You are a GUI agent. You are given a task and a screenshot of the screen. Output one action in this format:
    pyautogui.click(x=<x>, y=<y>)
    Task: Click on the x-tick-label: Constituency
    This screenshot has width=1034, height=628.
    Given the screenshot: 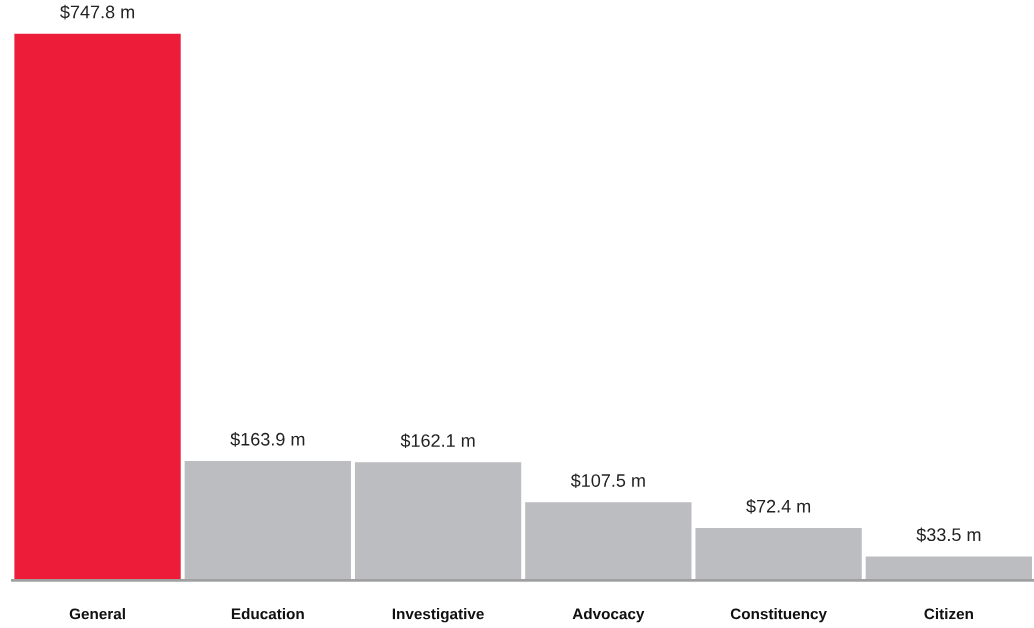 What is the action you would take?
    pyautogui.click(x=778, y=615)
    